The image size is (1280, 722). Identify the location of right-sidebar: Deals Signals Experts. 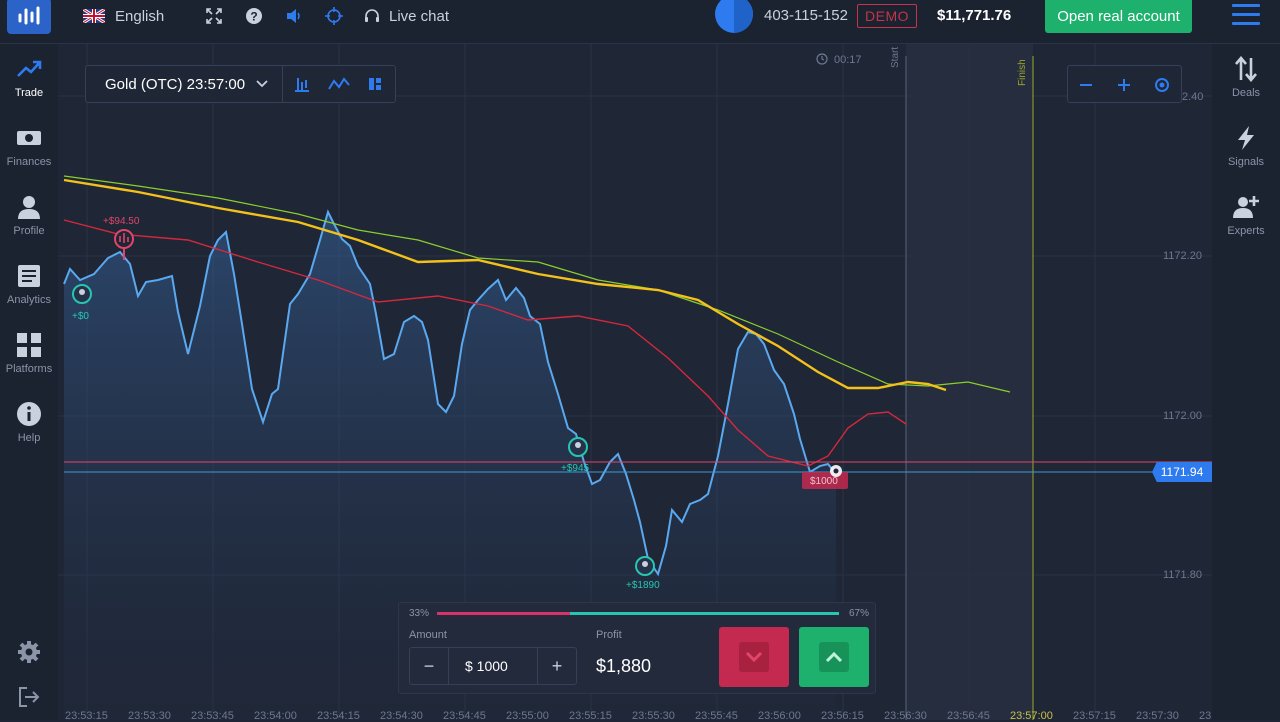
(1246, 382).